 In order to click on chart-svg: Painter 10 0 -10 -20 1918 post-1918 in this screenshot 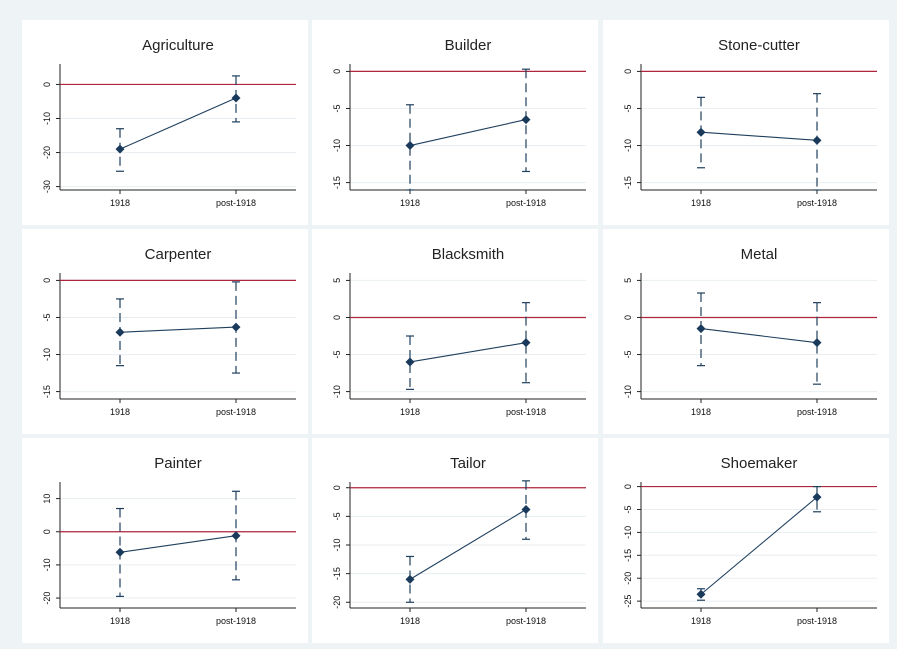, I will do `click(169, 540)`.